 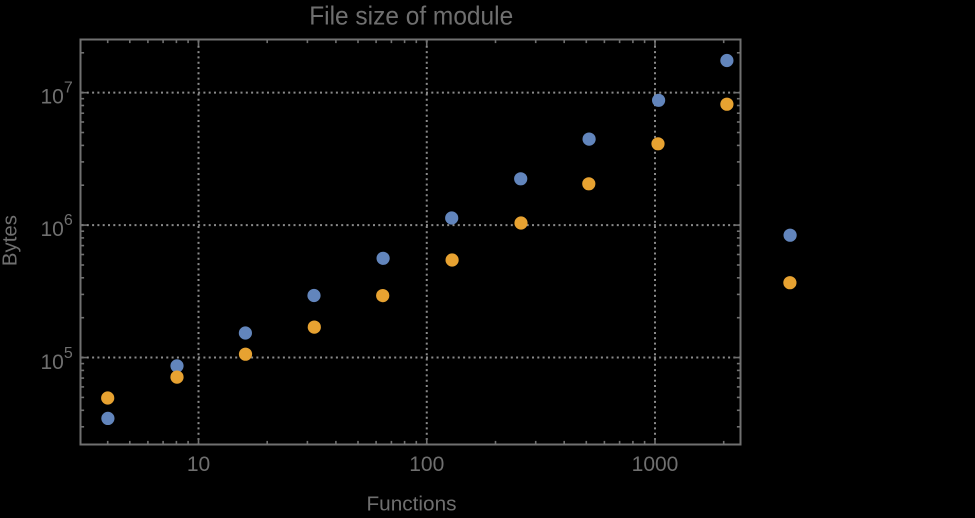 What do you see at coordinates (412, 504) in the screenshot?
I see `svg-text: Functions` at bounding box center [412, 504].